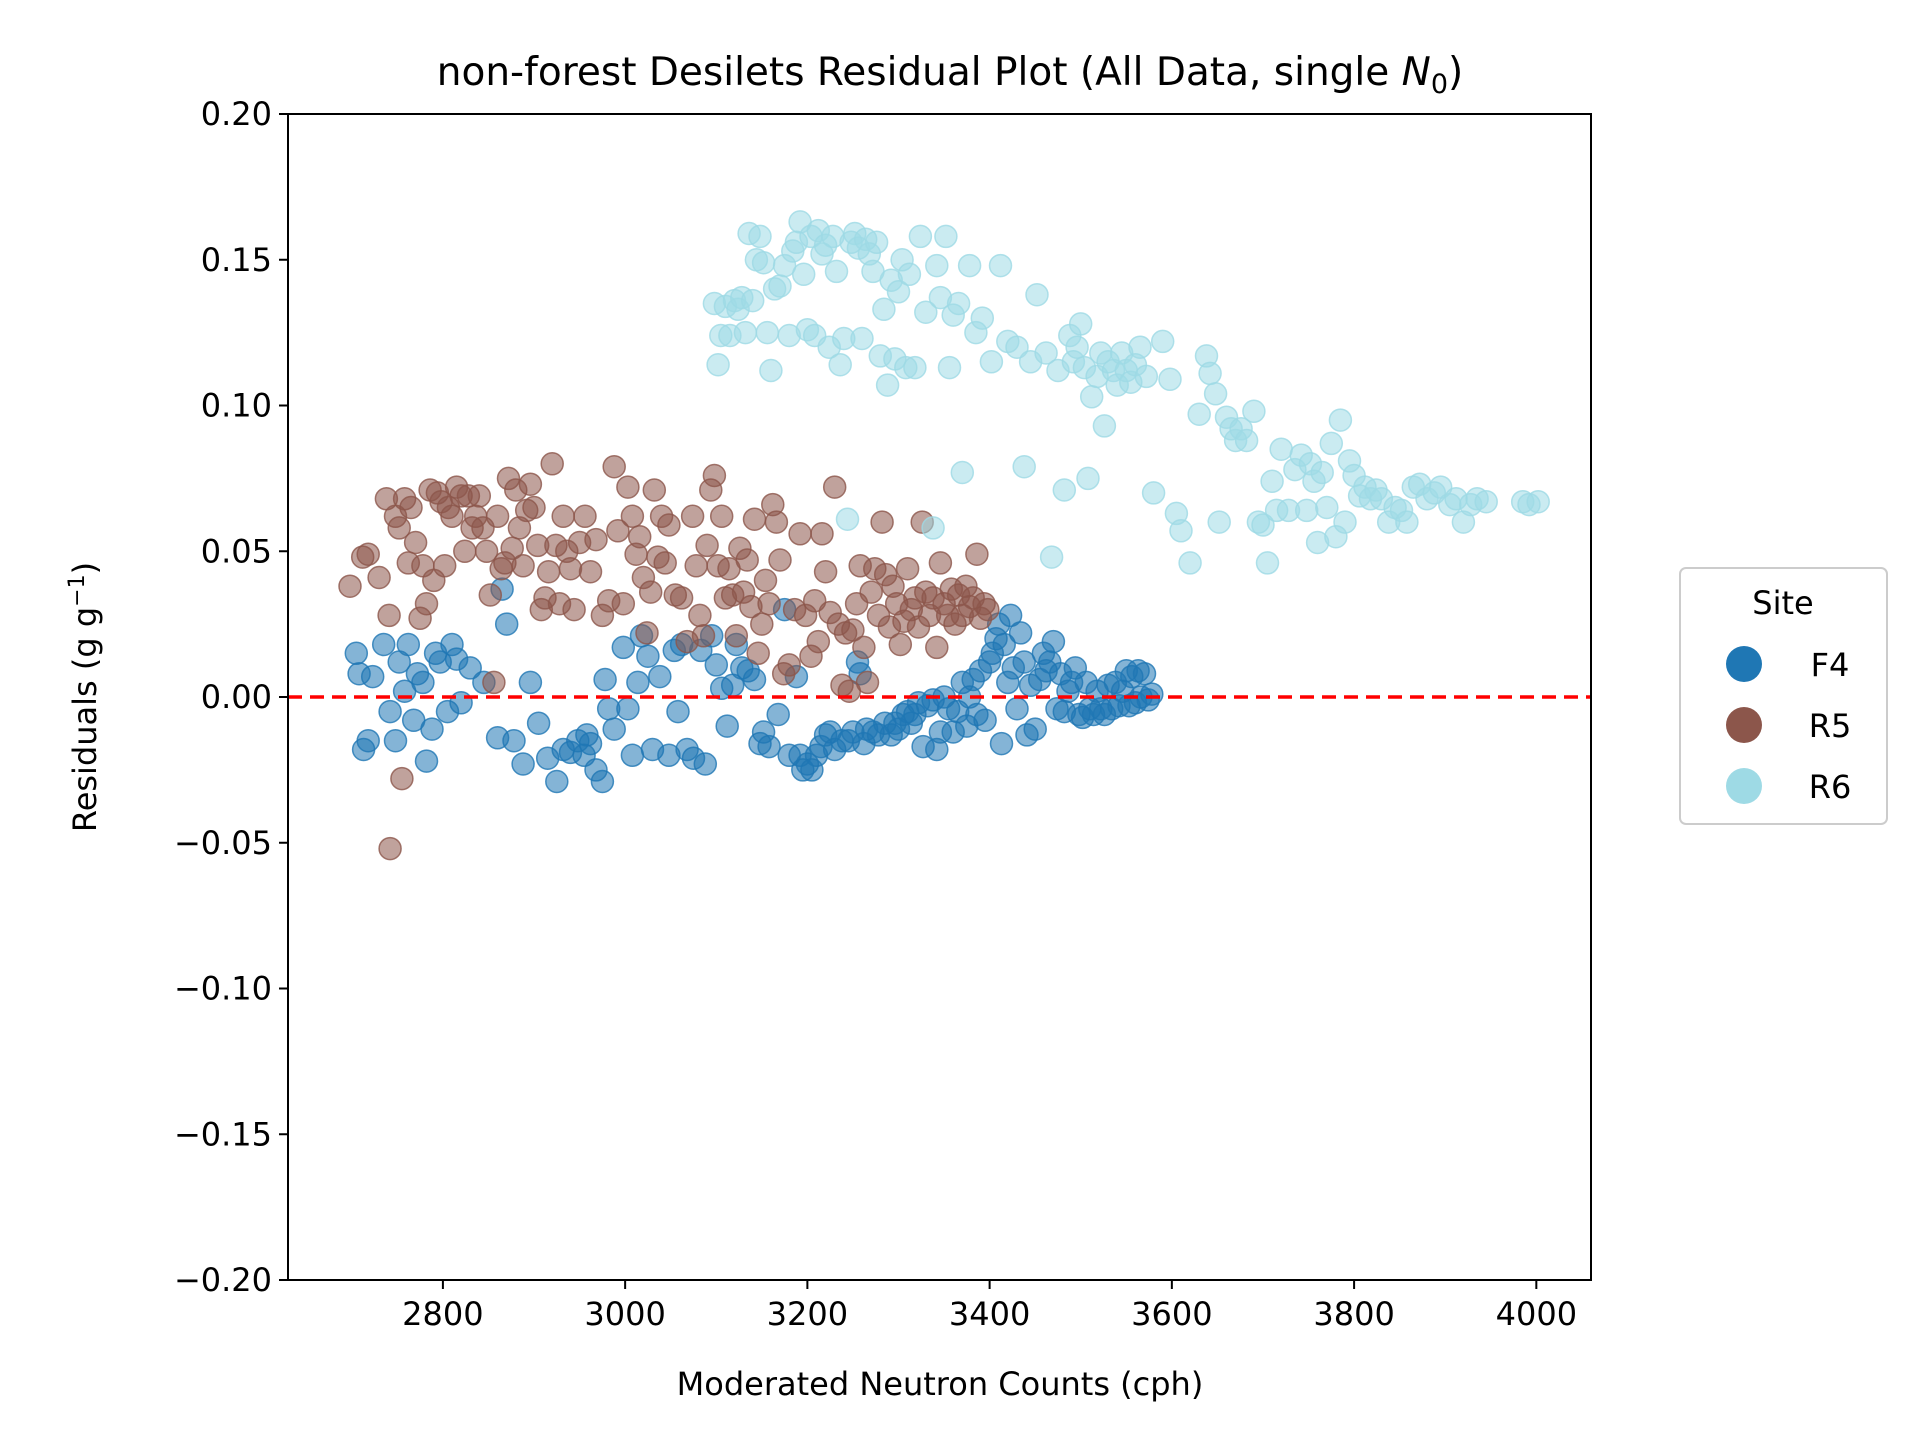 This screenshot has height=1440, width=1920. What do you see at coordinates (1830, 787) in the screenshot?
I see `legend-label-R6: R6` at bounding box center [1830, 787].